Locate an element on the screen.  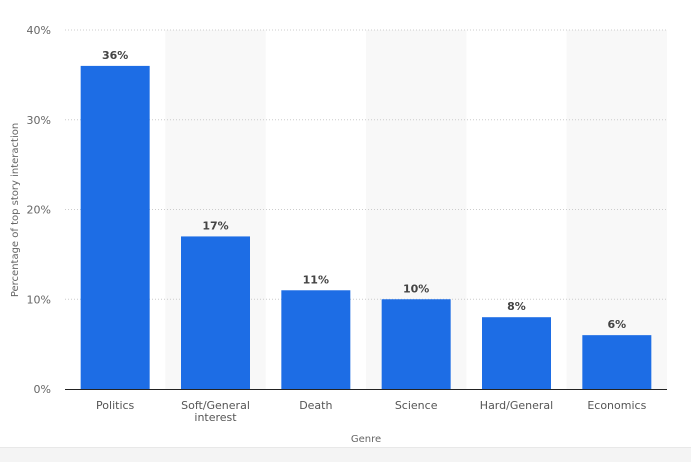
data-label: 17% is located at coordinates (215, 225).